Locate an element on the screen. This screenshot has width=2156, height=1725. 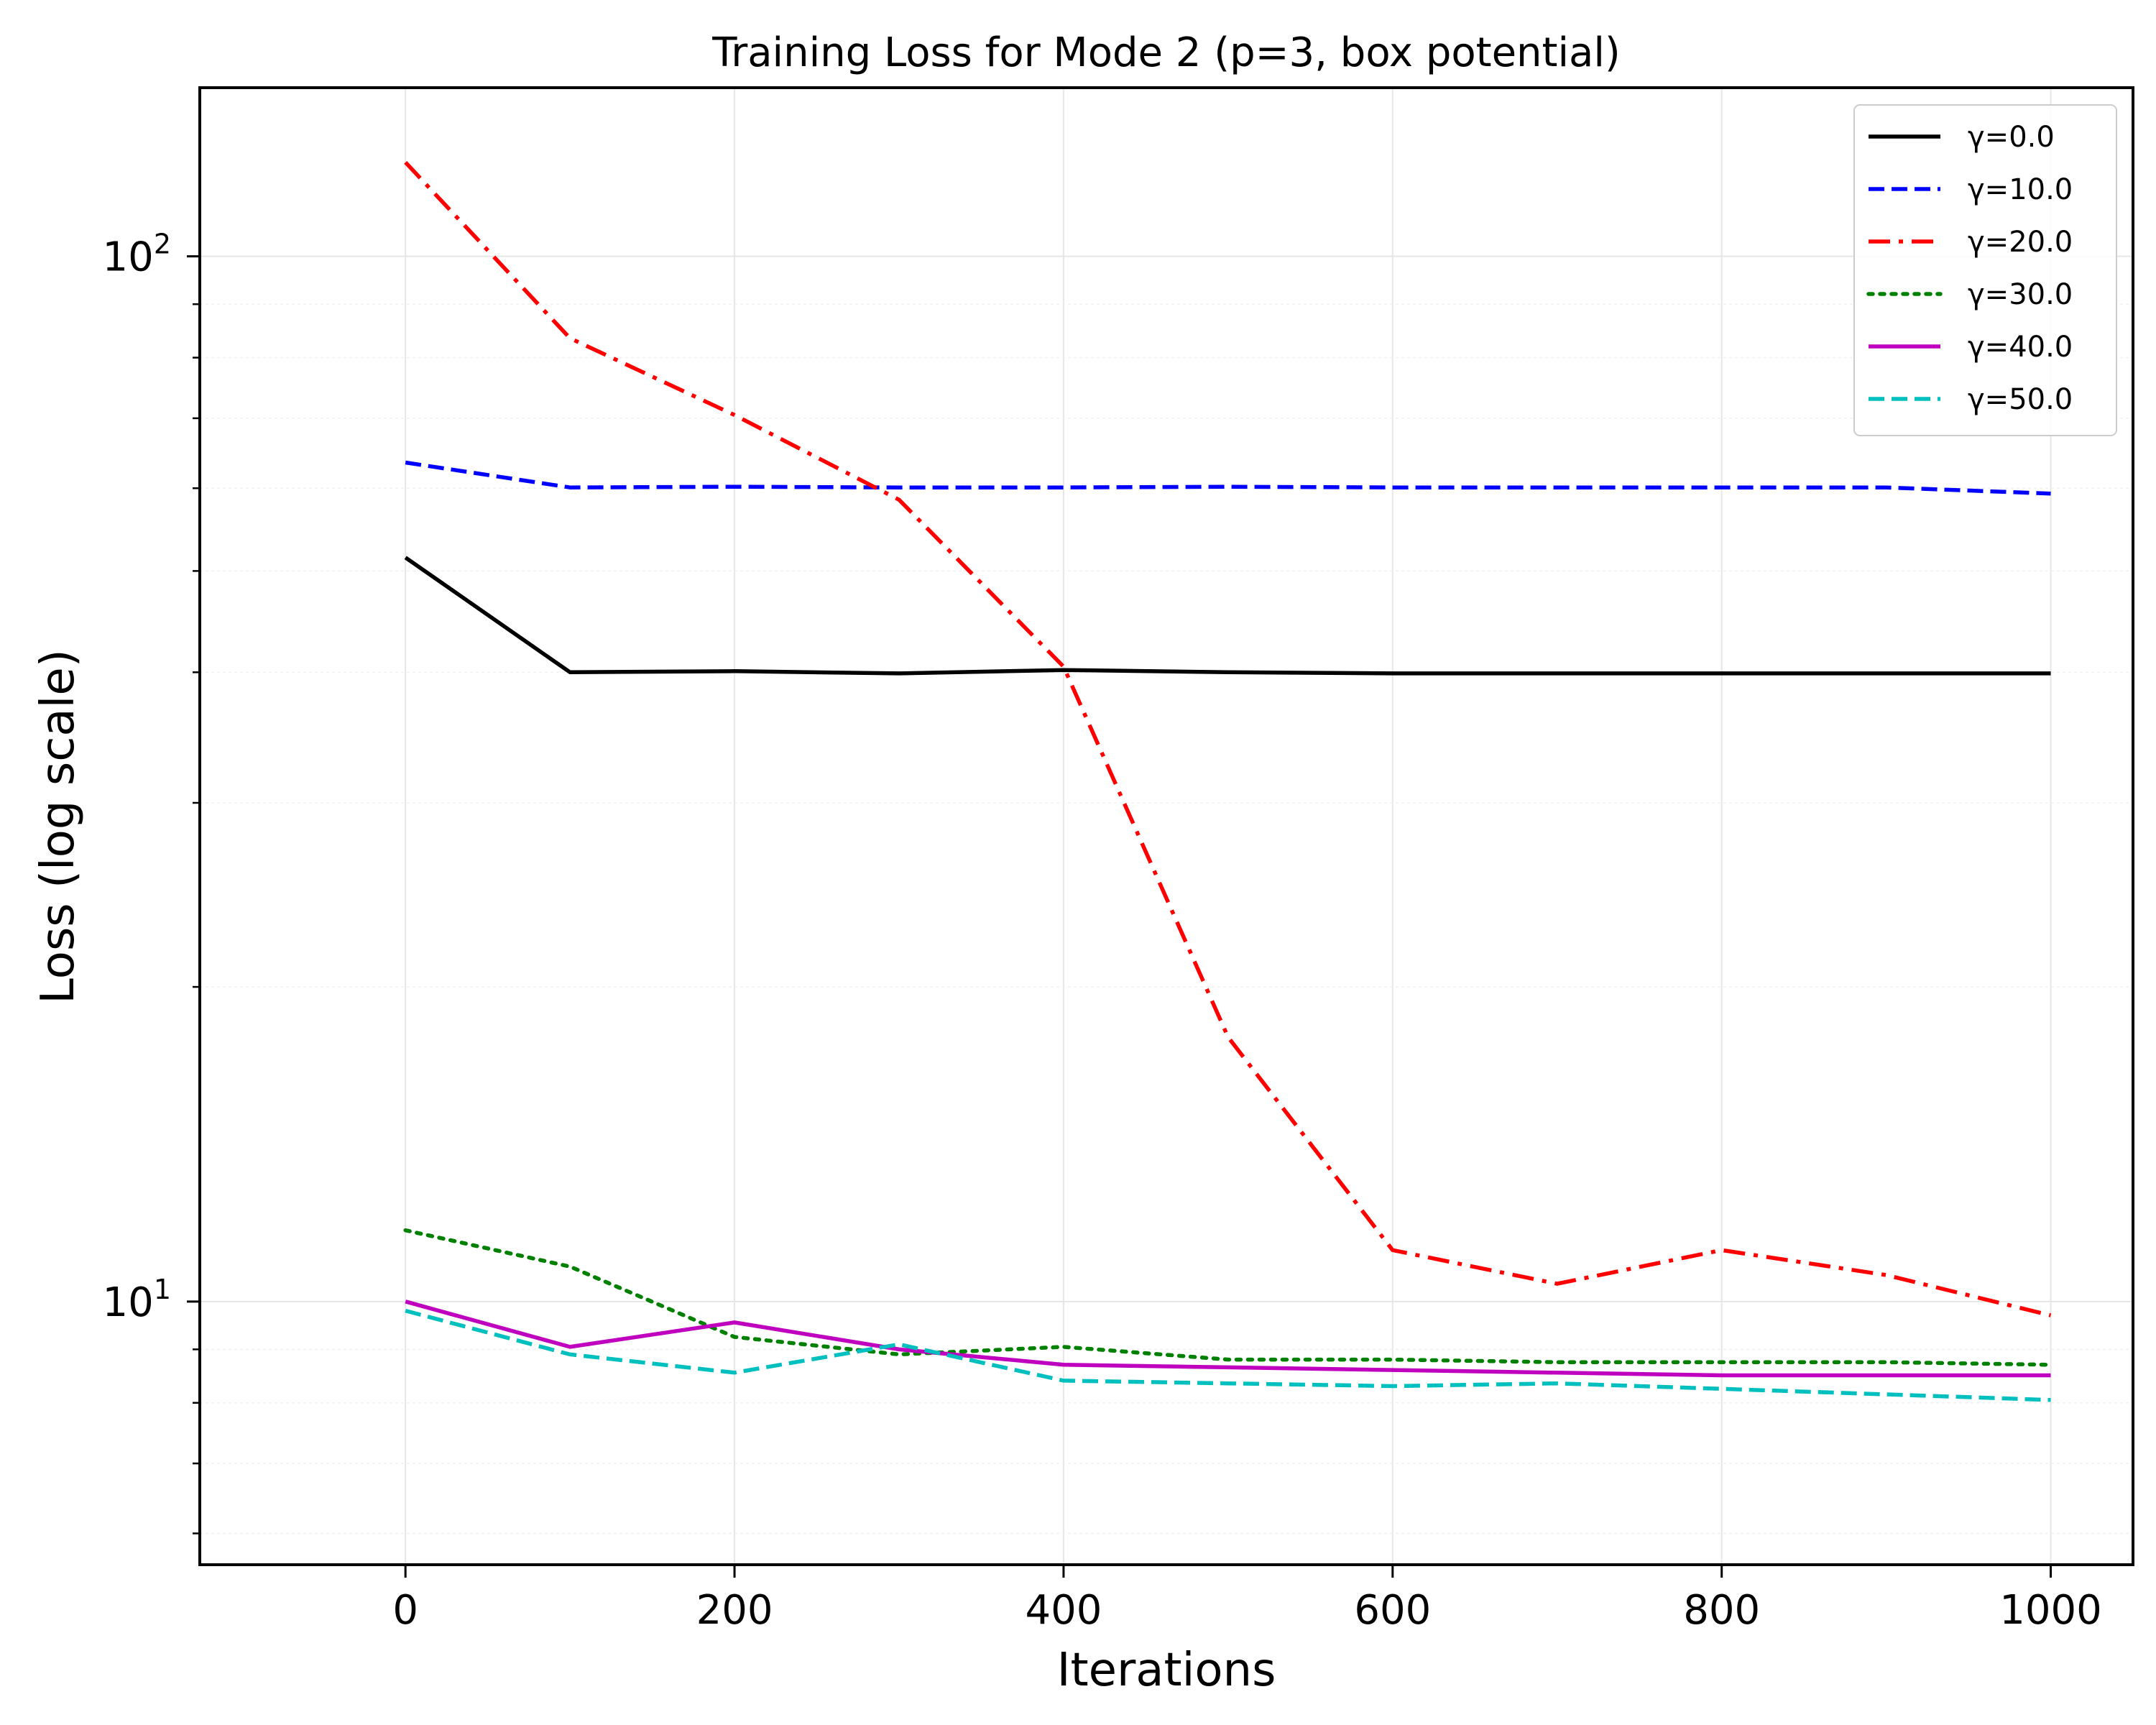
legend-label: γ=20.0 is located at coordinates (2020, 242).